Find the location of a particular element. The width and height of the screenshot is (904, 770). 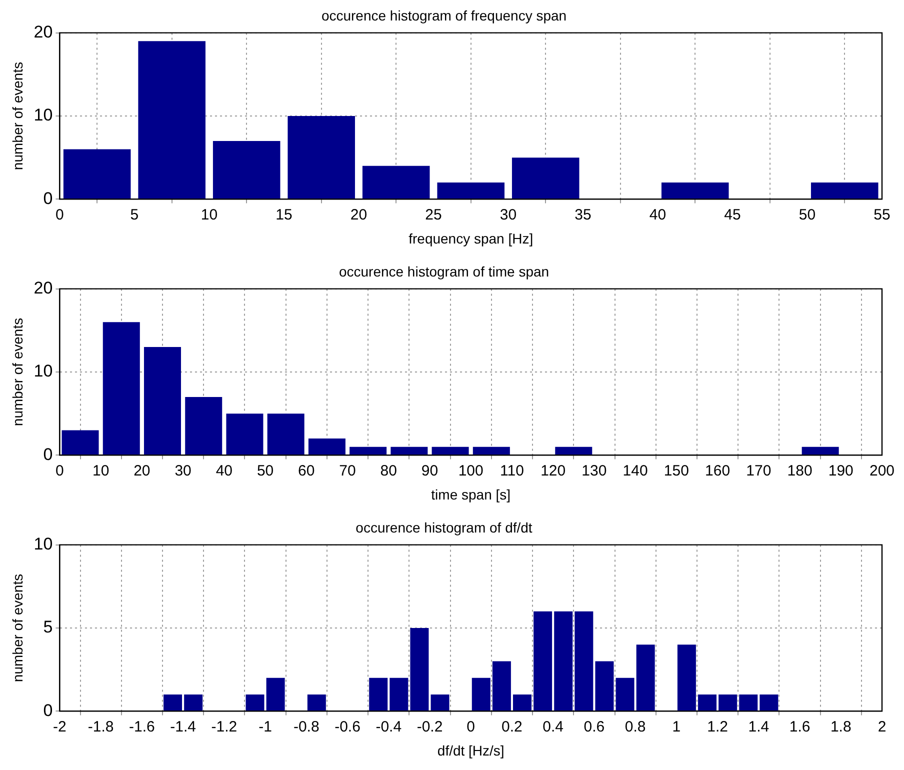

x-axis-title: time span [s] is located at coordinates (471, 494).